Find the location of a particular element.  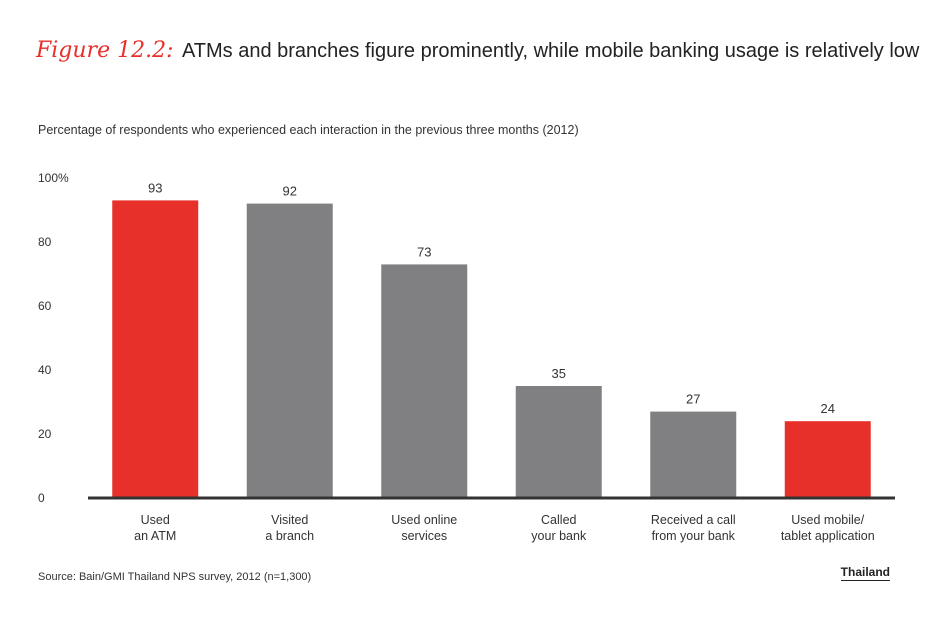

bar-value-label: 35 is located at coordinates (559, 373).